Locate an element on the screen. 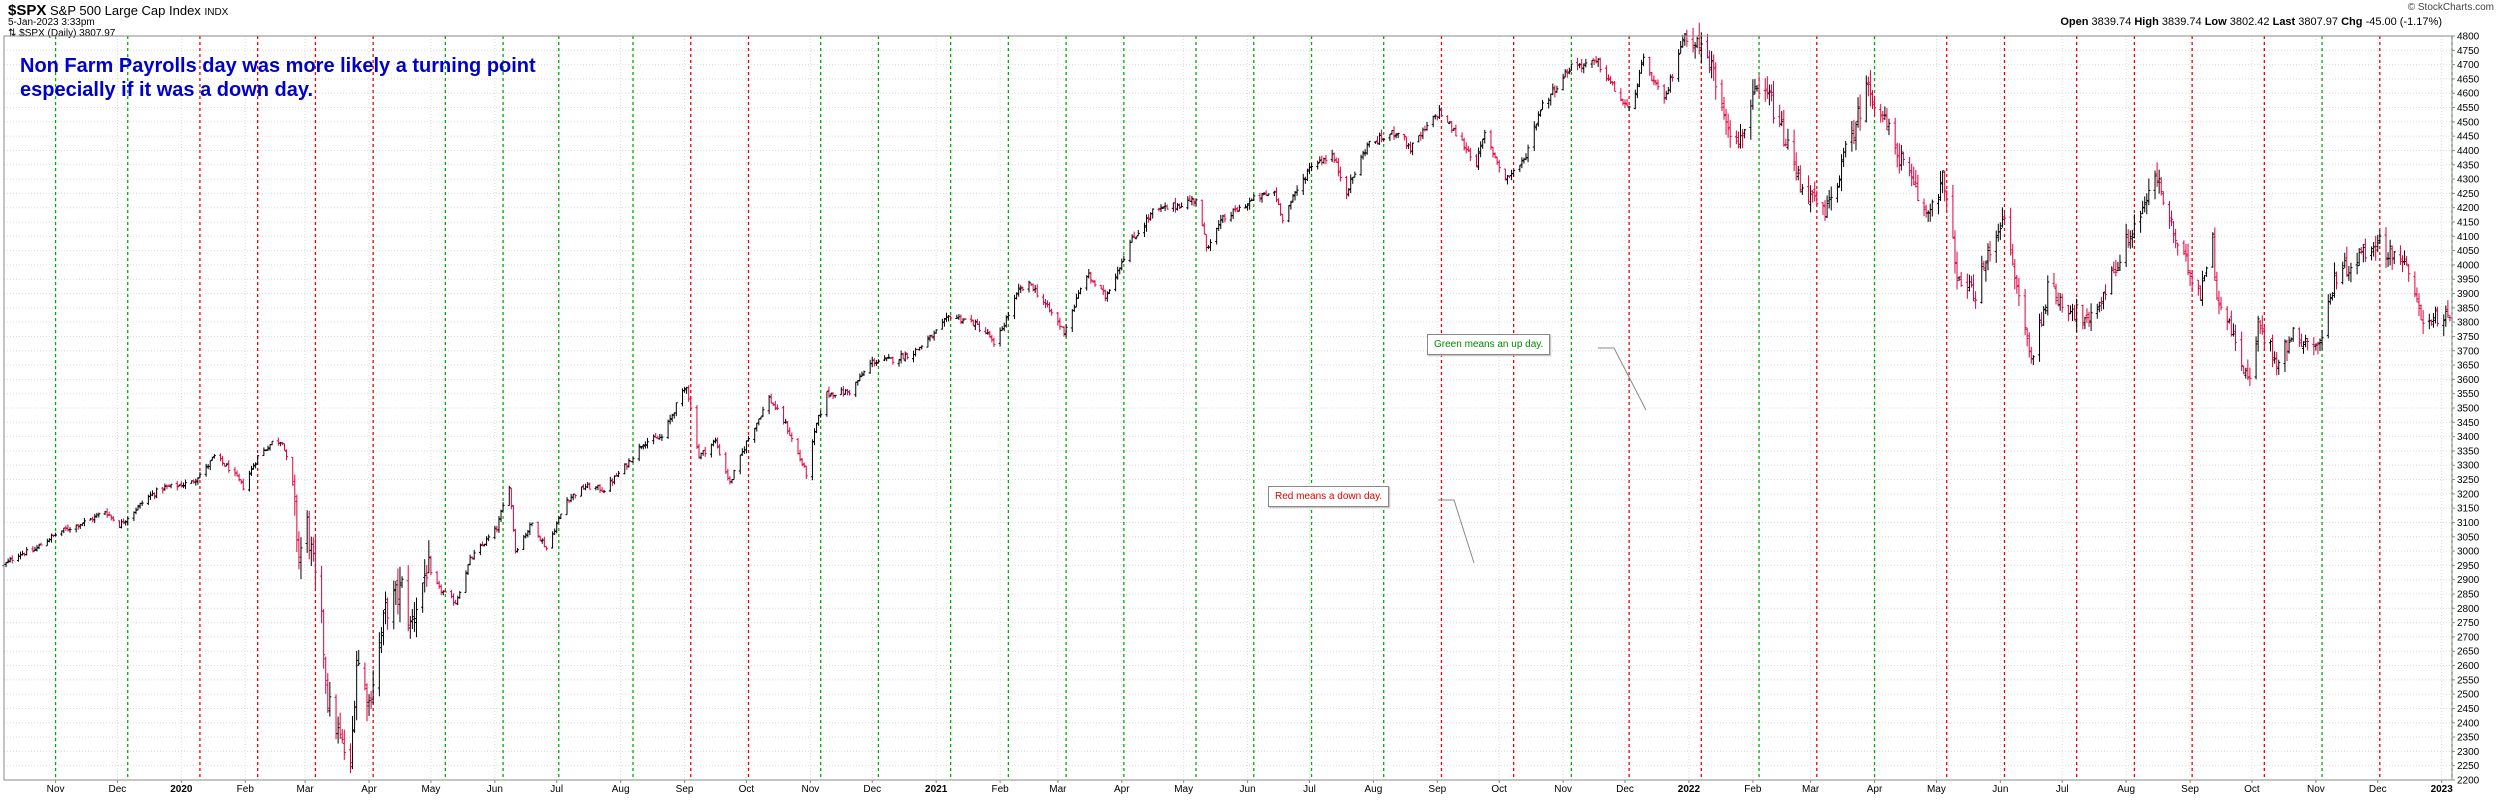  y-tick-label: 4400 is located at coordinates (2468, 151).